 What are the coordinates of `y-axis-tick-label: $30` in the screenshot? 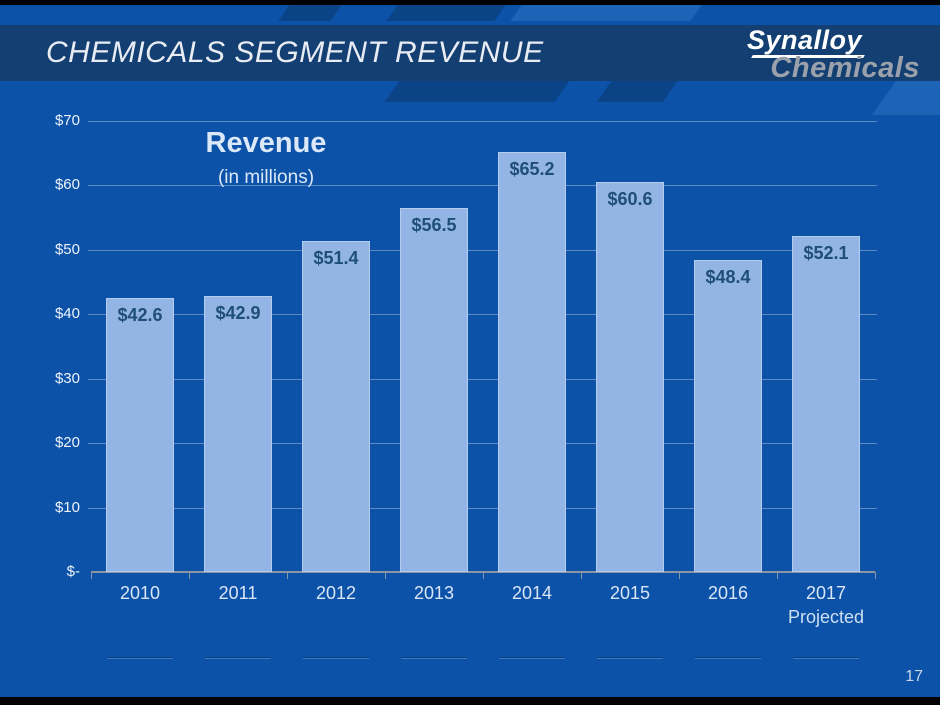 It's located at (67, 378).